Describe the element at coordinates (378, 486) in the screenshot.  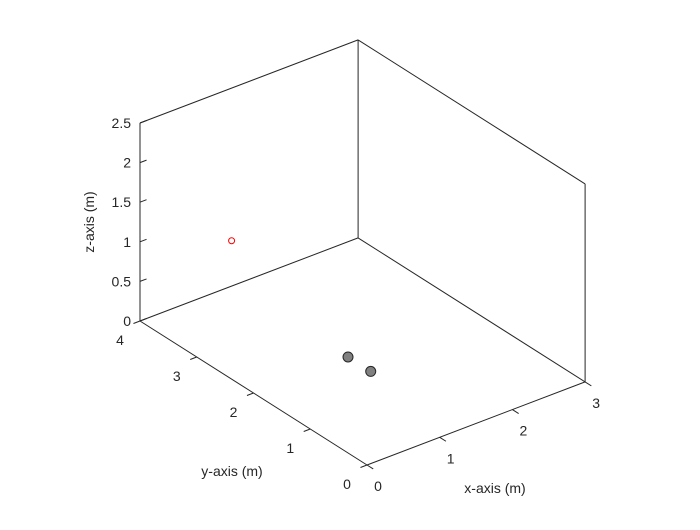
I see `x-tick-label: 0` at that location.